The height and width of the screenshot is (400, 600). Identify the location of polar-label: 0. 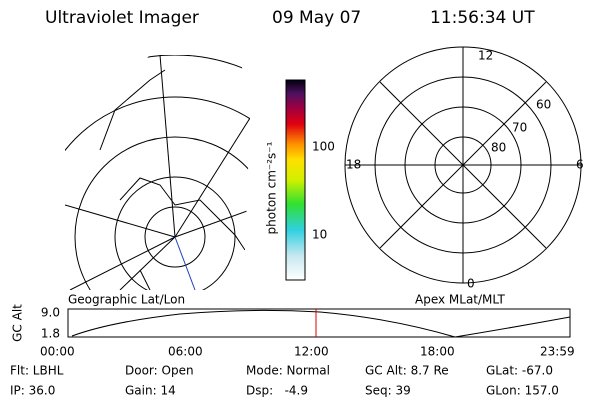
(471, 284).